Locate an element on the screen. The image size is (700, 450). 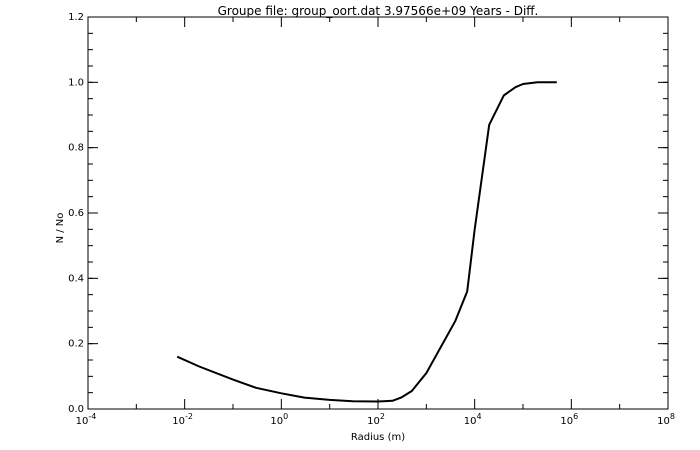
x-tick-label: 10⁰ is located at coordinates (279, 419).